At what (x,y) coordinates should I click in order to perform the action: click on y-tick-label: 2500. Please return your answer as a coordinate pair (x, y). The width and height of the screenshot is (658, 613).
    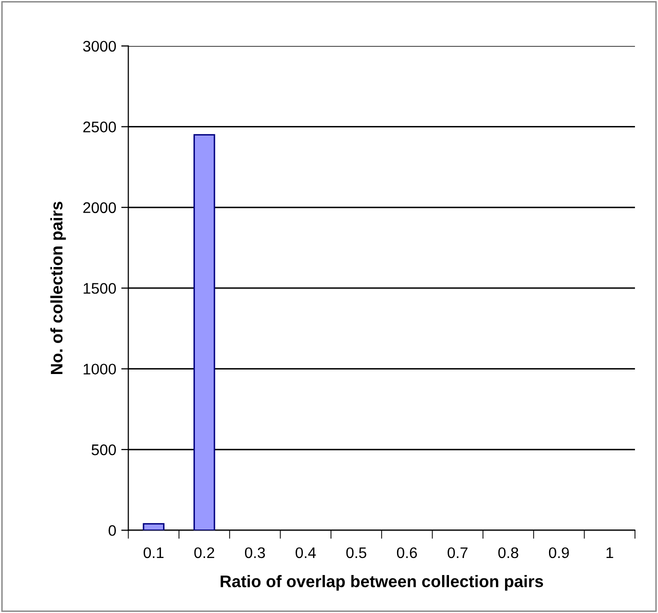
    Looking at the image, I should click on (99, 127).